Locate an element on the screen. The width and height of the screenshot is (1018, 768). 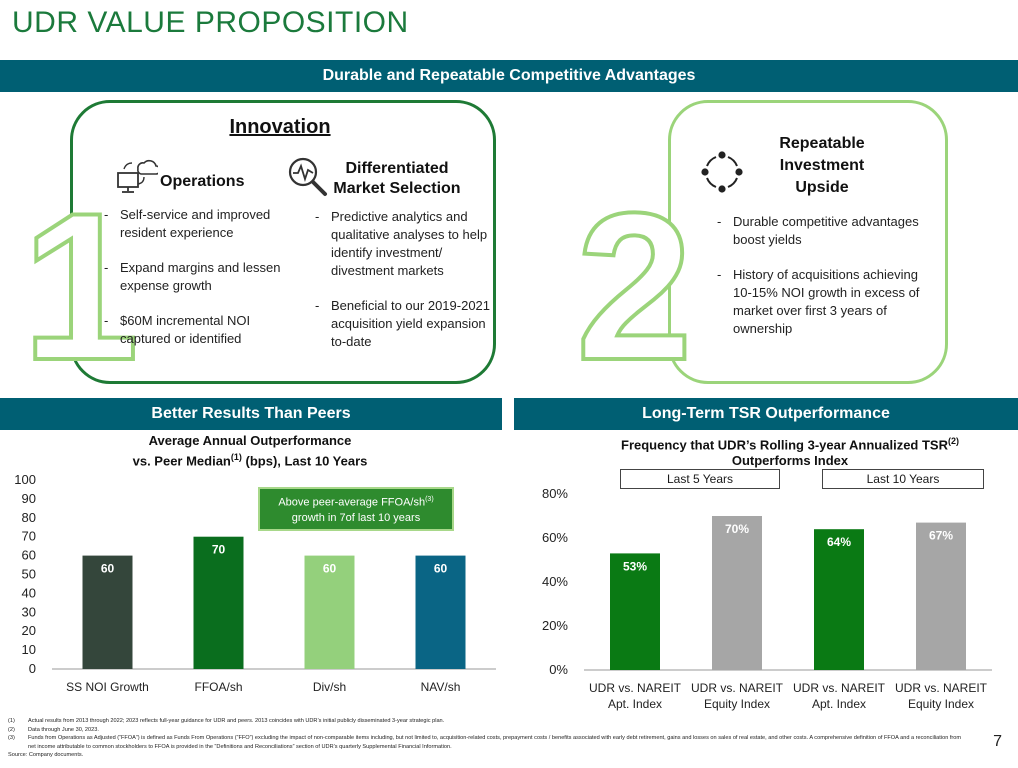
callout-line2: growth in 7of last 10 years is located at coordinates (356, 517).